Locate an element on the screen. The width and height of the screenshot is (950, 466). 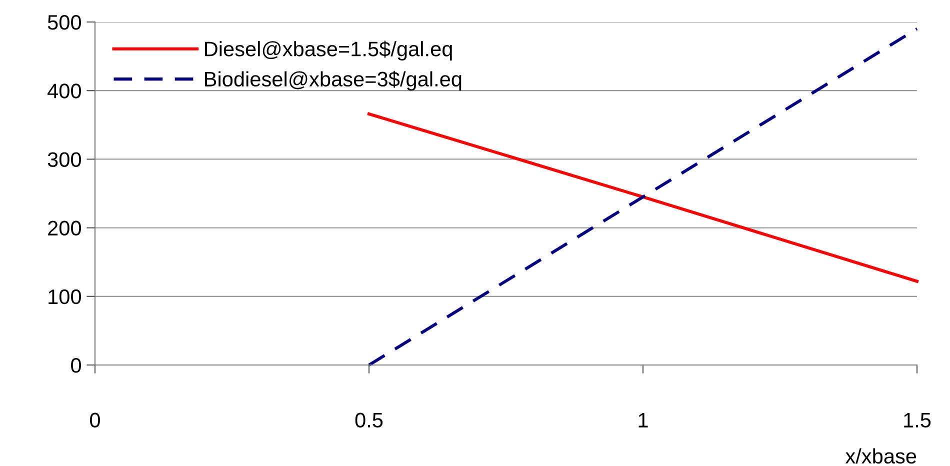
y-tick-label: 500 is located at coordinates (64, 22).